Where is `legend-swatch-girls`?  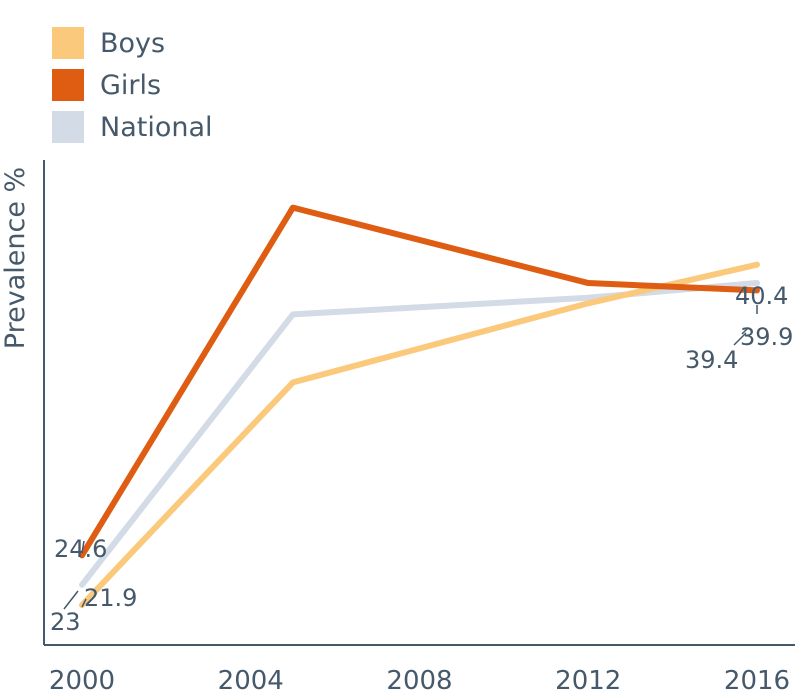
legend-swatch-girls is located at coordinates (68, 85).